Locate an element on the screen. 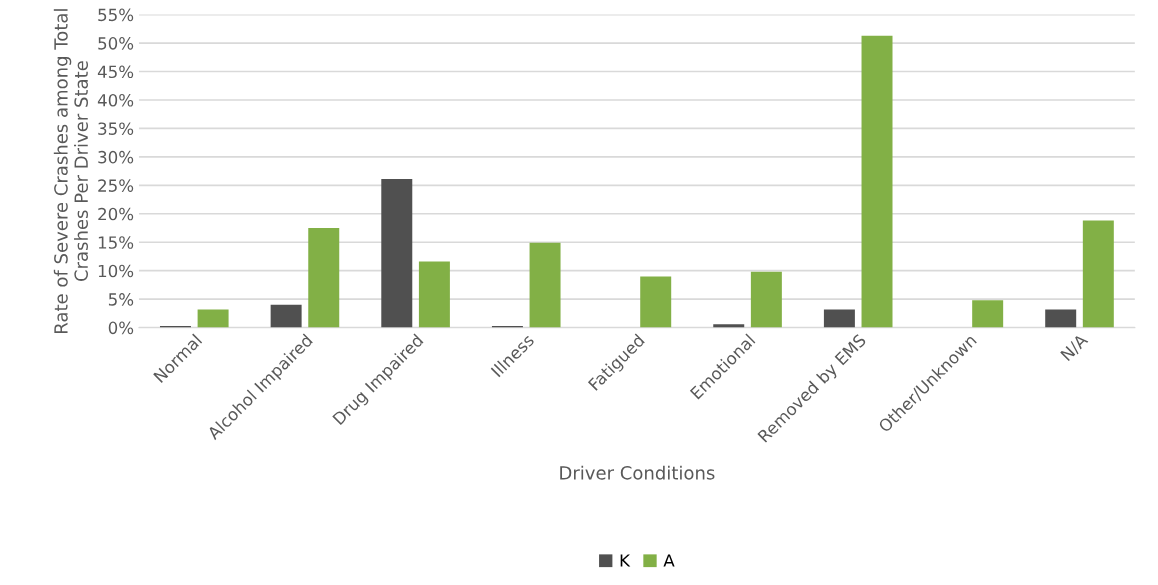 The image size is (1158, 585). y-tick-label: 50% is located at coordinates (116, 43).